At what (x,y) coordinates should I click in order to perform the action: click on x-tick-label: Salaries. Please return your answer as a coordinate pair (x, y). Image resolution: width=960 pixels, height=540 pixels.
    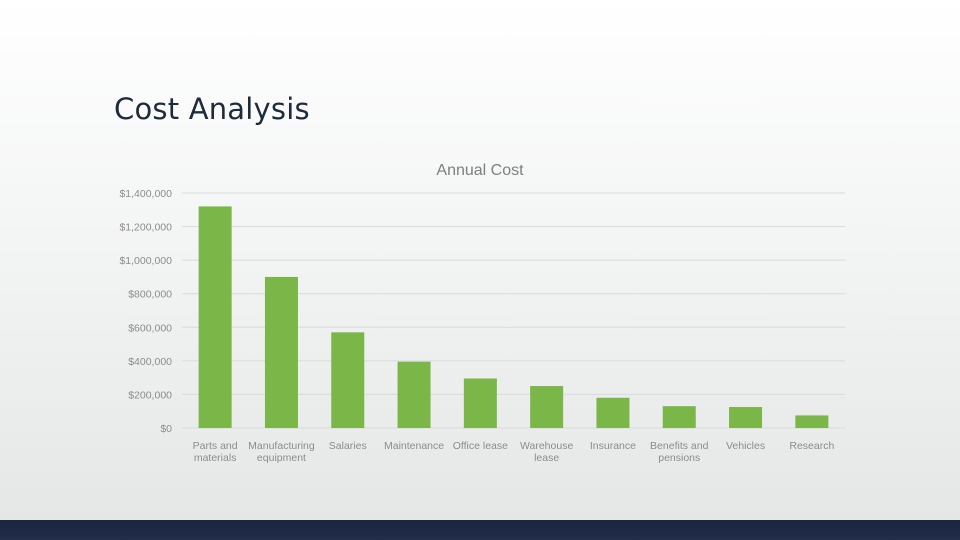
    Looking at the image, I should click on (348, 446).